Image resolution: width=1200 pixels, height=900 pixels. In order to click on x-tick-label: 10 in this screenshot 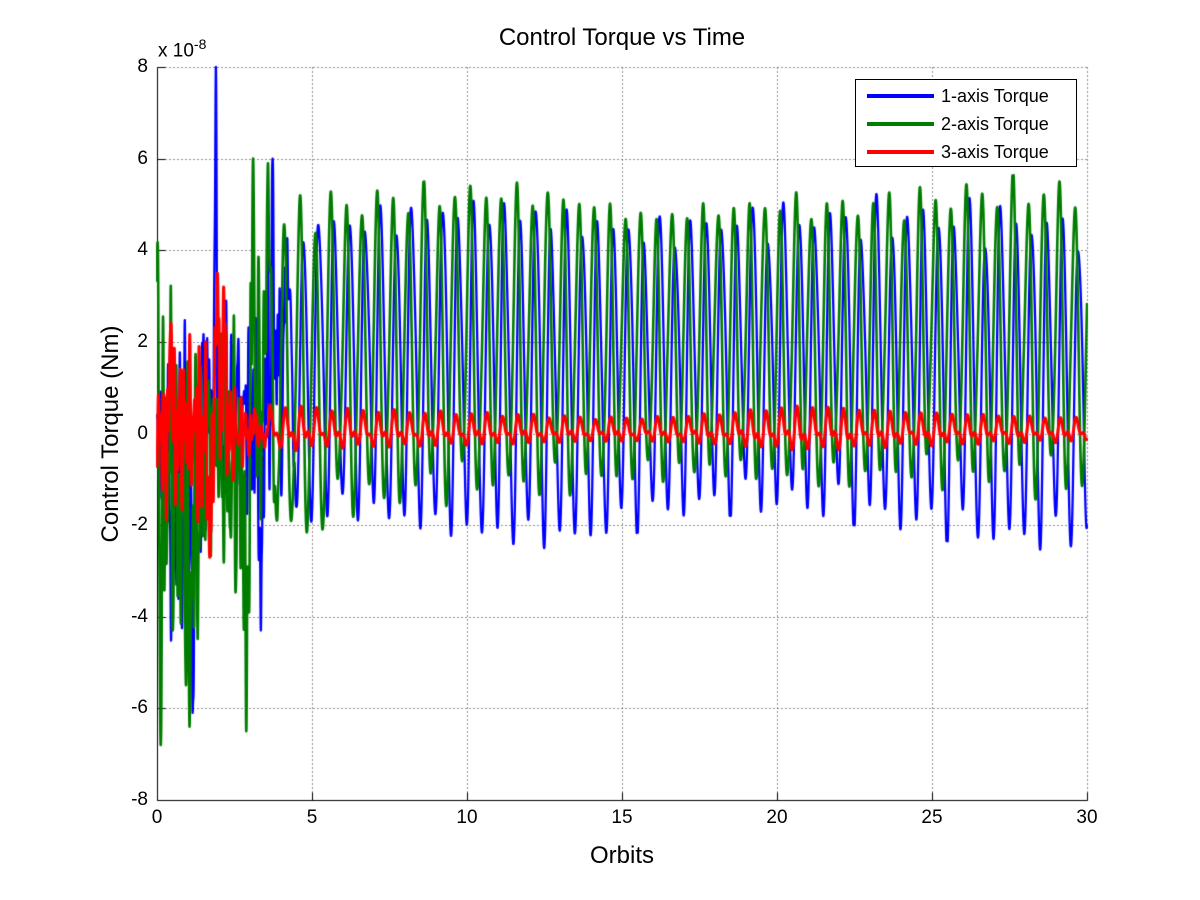, I will do `click(467, 817)`.